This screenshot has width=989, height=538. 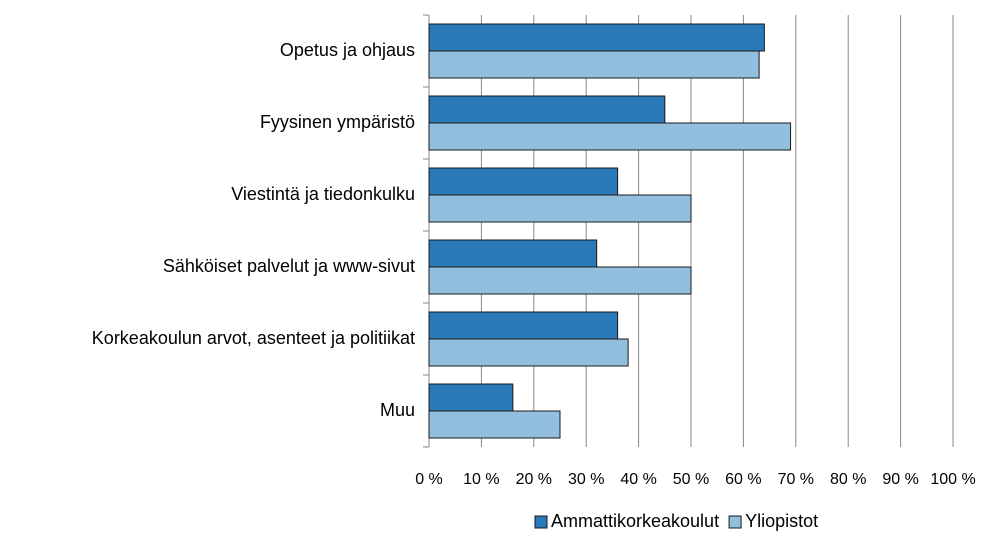 I want to click on x-tick-label: 50 %, so click(x=691, y=479).